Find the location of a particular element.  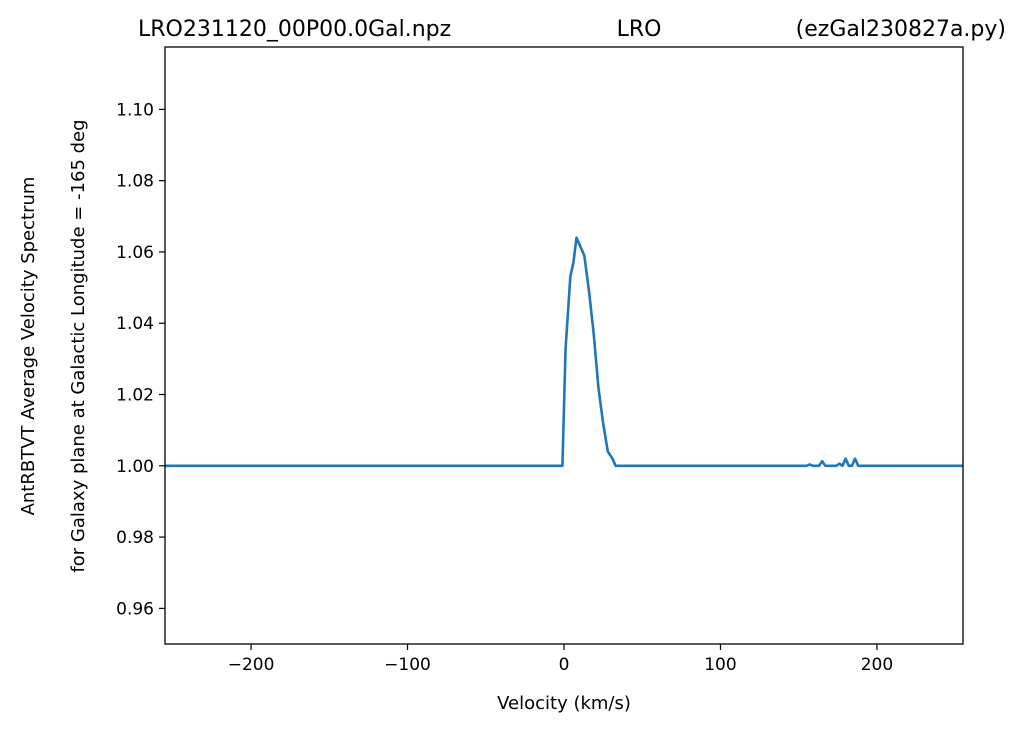

x-axis-label: Velocity (km/s) is located at coordinates (564, 703).